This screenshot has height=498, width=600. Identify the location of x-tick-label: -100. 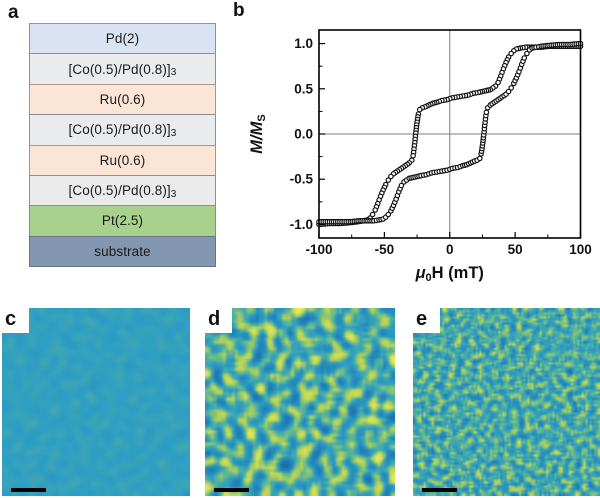
(318, 249).